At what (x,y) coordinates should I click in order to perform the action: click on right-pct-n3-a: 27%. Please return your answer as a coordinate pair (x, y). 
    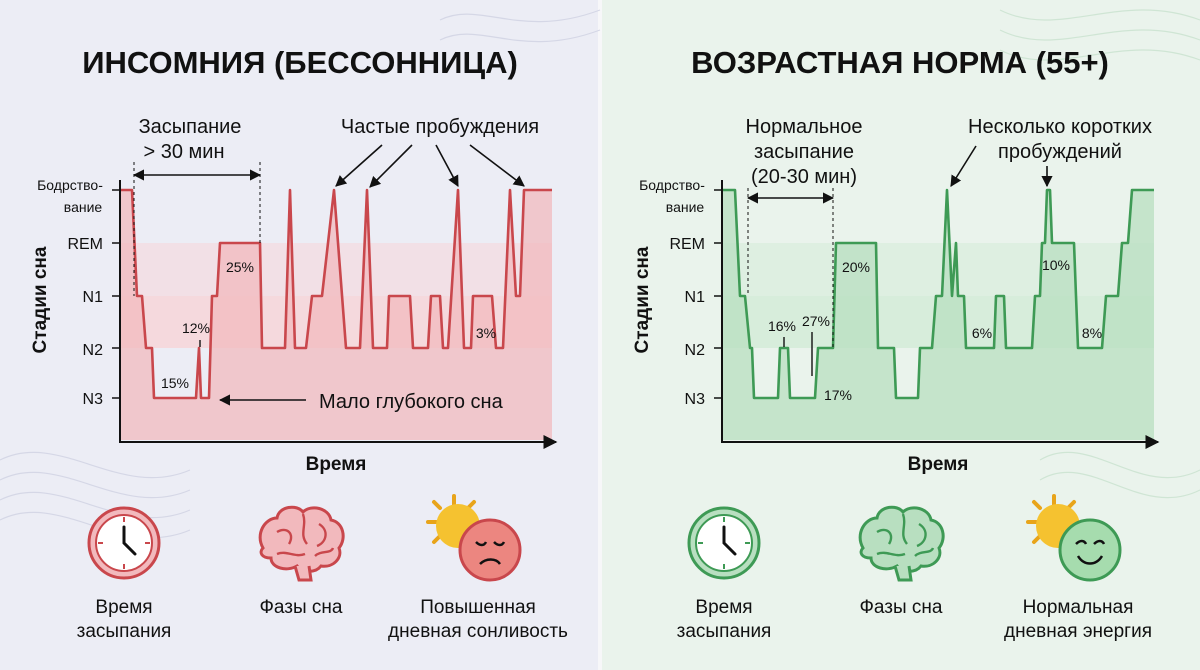
    Looking at the image, I should click on (816, 321).